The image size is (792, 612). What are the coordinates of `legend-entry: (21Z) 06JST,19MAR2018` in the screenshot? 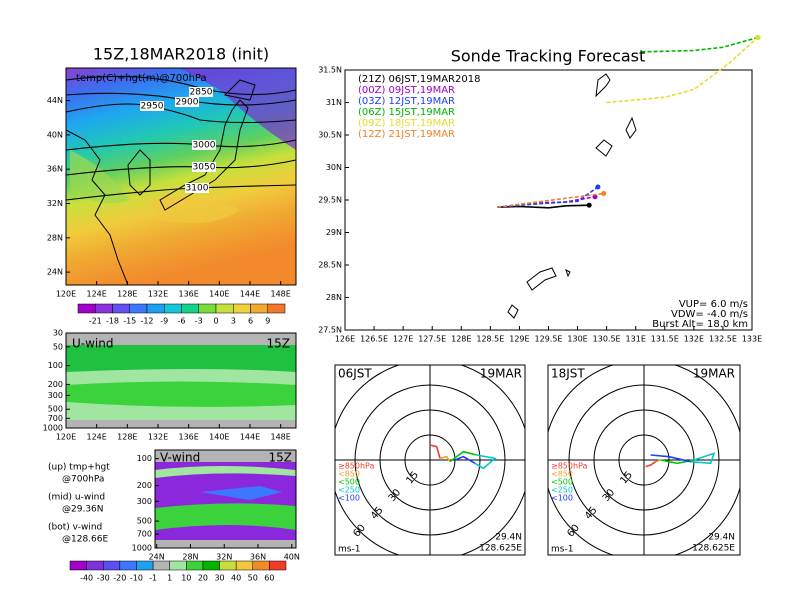 It's located at (419, 79).